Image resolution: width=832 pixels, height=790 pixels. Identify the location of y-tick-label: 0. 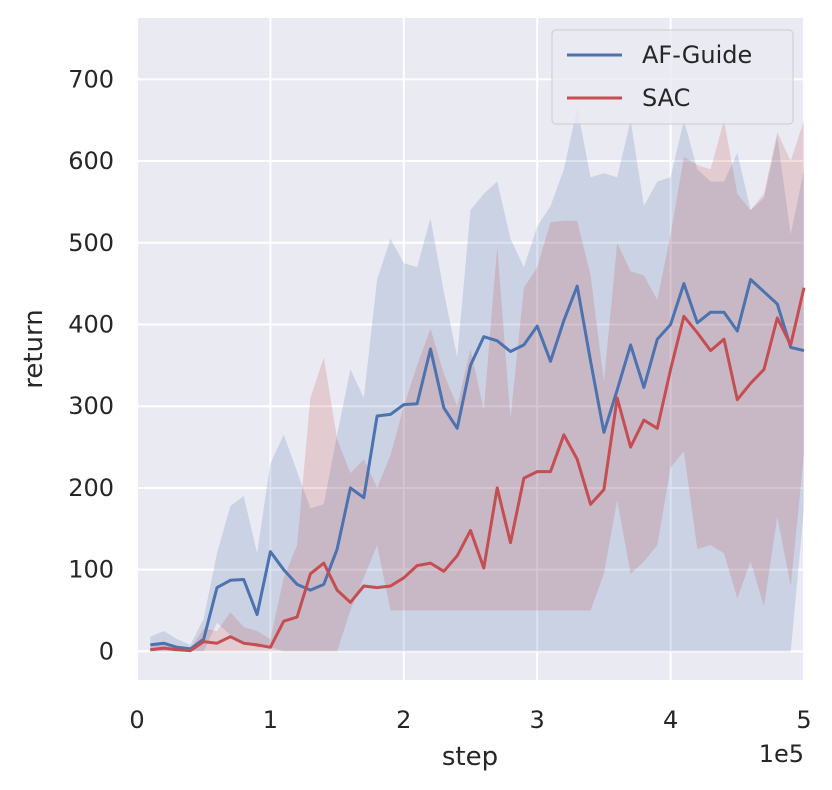
(106, 651).